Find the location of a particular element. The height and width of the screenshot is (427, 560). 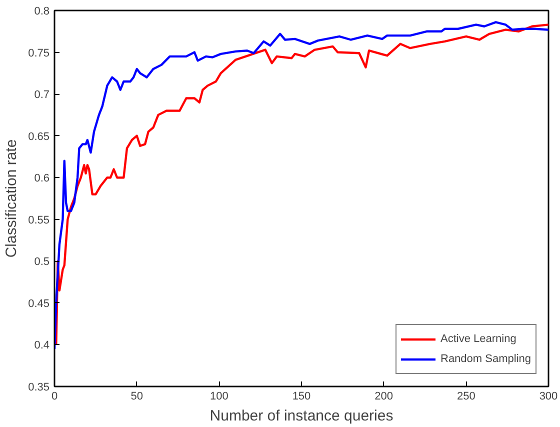

x-tick-label: 100 is located at coordinates (219, 396).